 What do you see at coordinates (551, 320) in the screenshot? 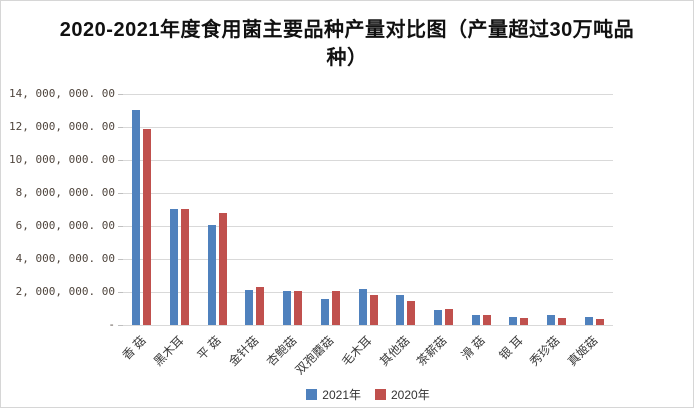
I see `bar-2021年-秀珍菇` at bounding box center [551, 320].